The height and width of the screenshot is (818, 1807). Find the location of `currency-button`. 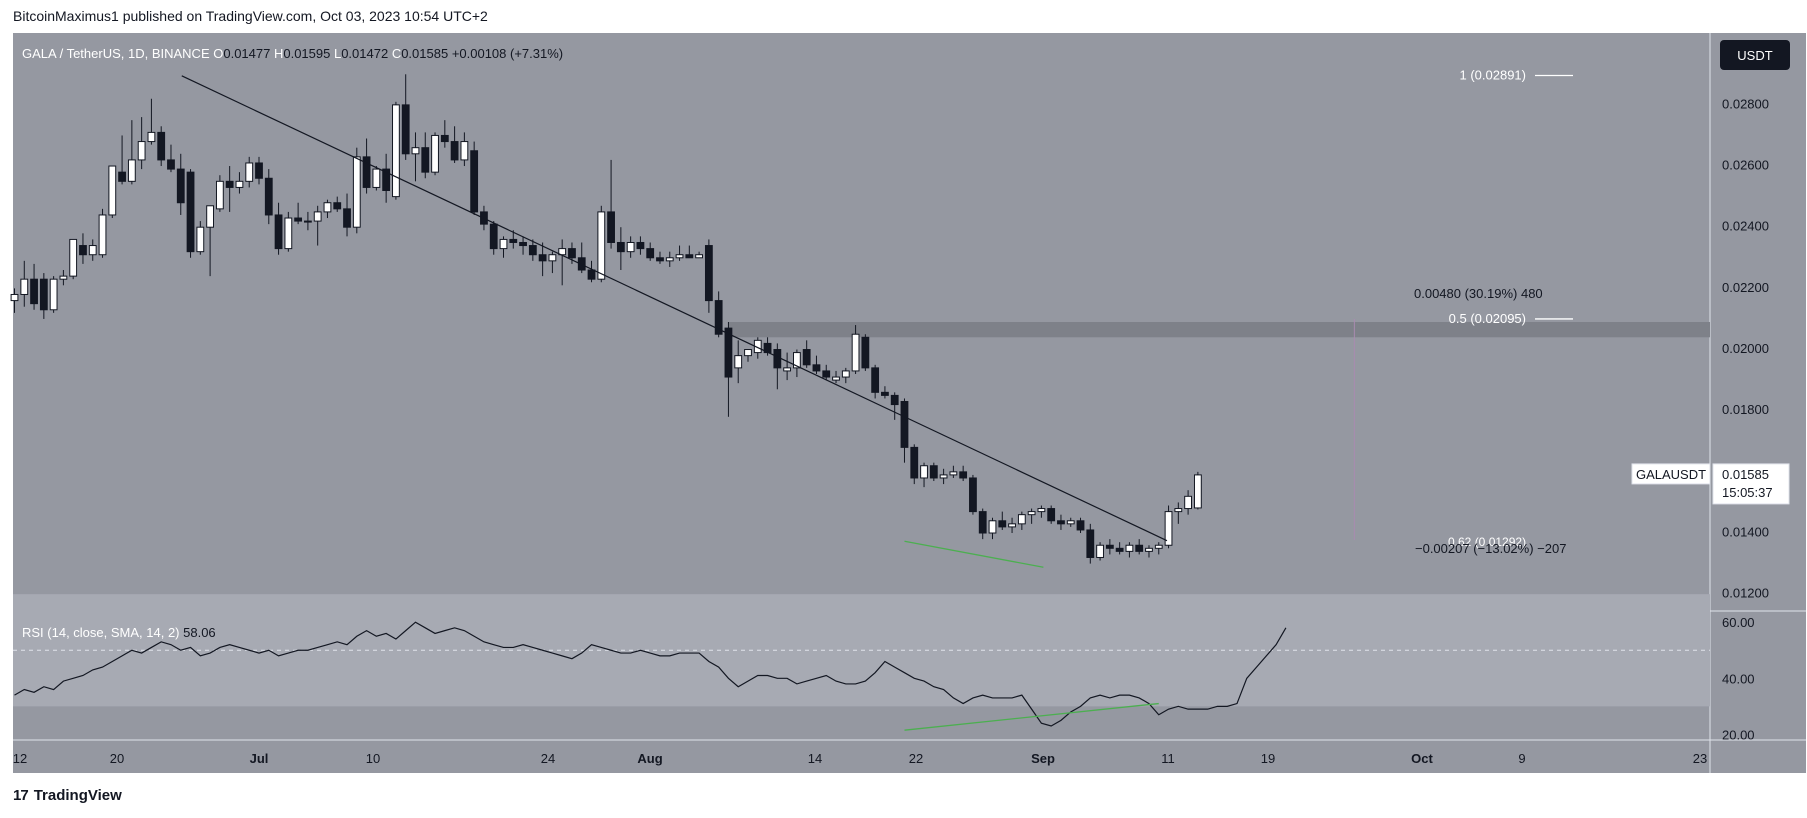

currency-button is located at coordinates (1755, 55).